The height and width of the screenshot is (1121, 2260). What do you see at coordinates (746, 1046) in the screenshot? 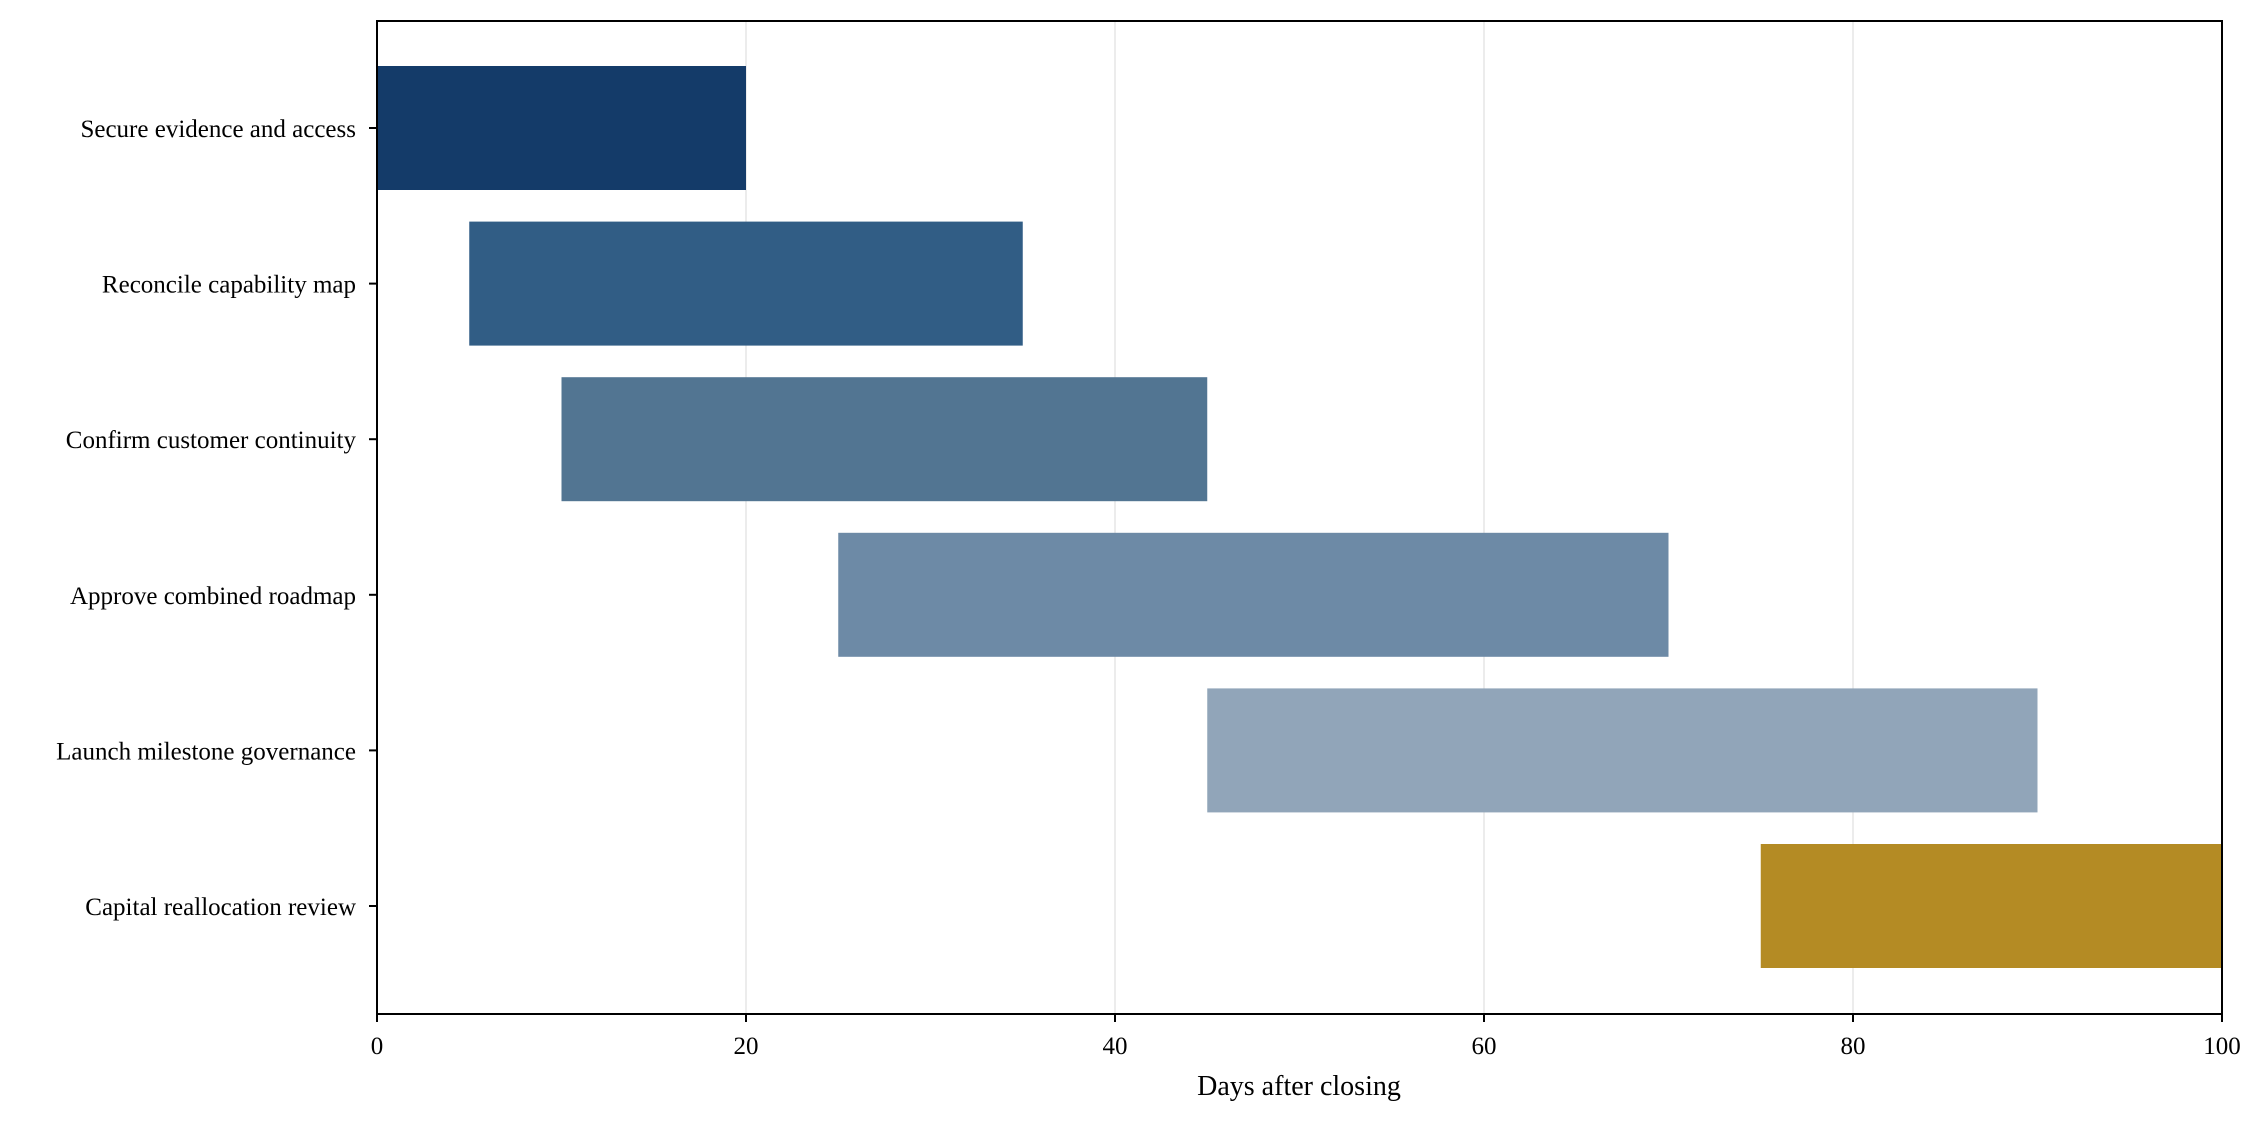
I see `x-tick-label: 20` at bounding box center [746, 1046].